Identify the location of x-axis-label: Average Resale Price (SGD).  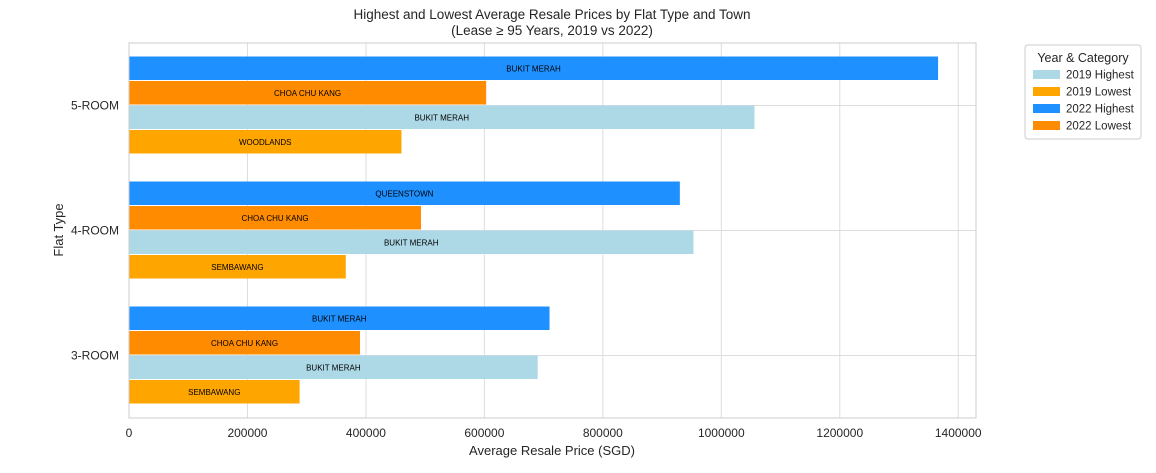
(552, 450).